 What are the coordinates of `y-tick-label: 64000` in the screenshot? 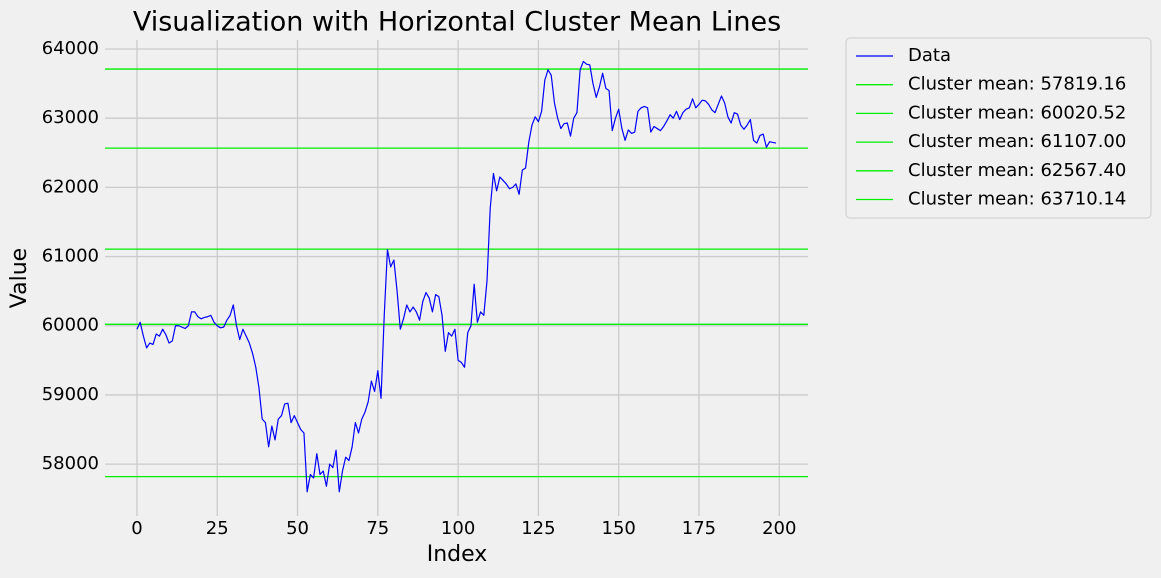 It's located at (70, 48).